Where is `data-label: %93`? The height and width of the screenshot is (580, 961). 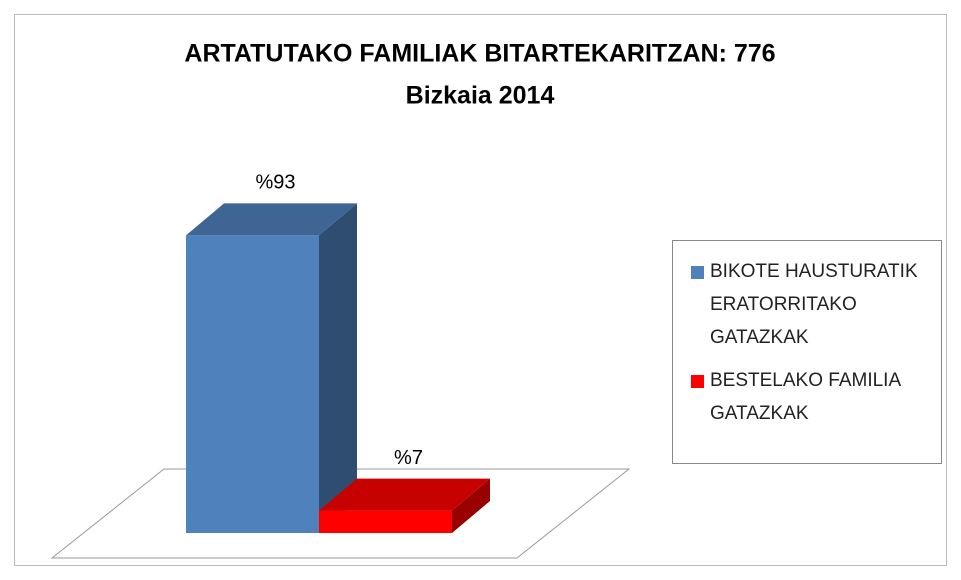
data-label: %93 is located at coordinates (275, 183).